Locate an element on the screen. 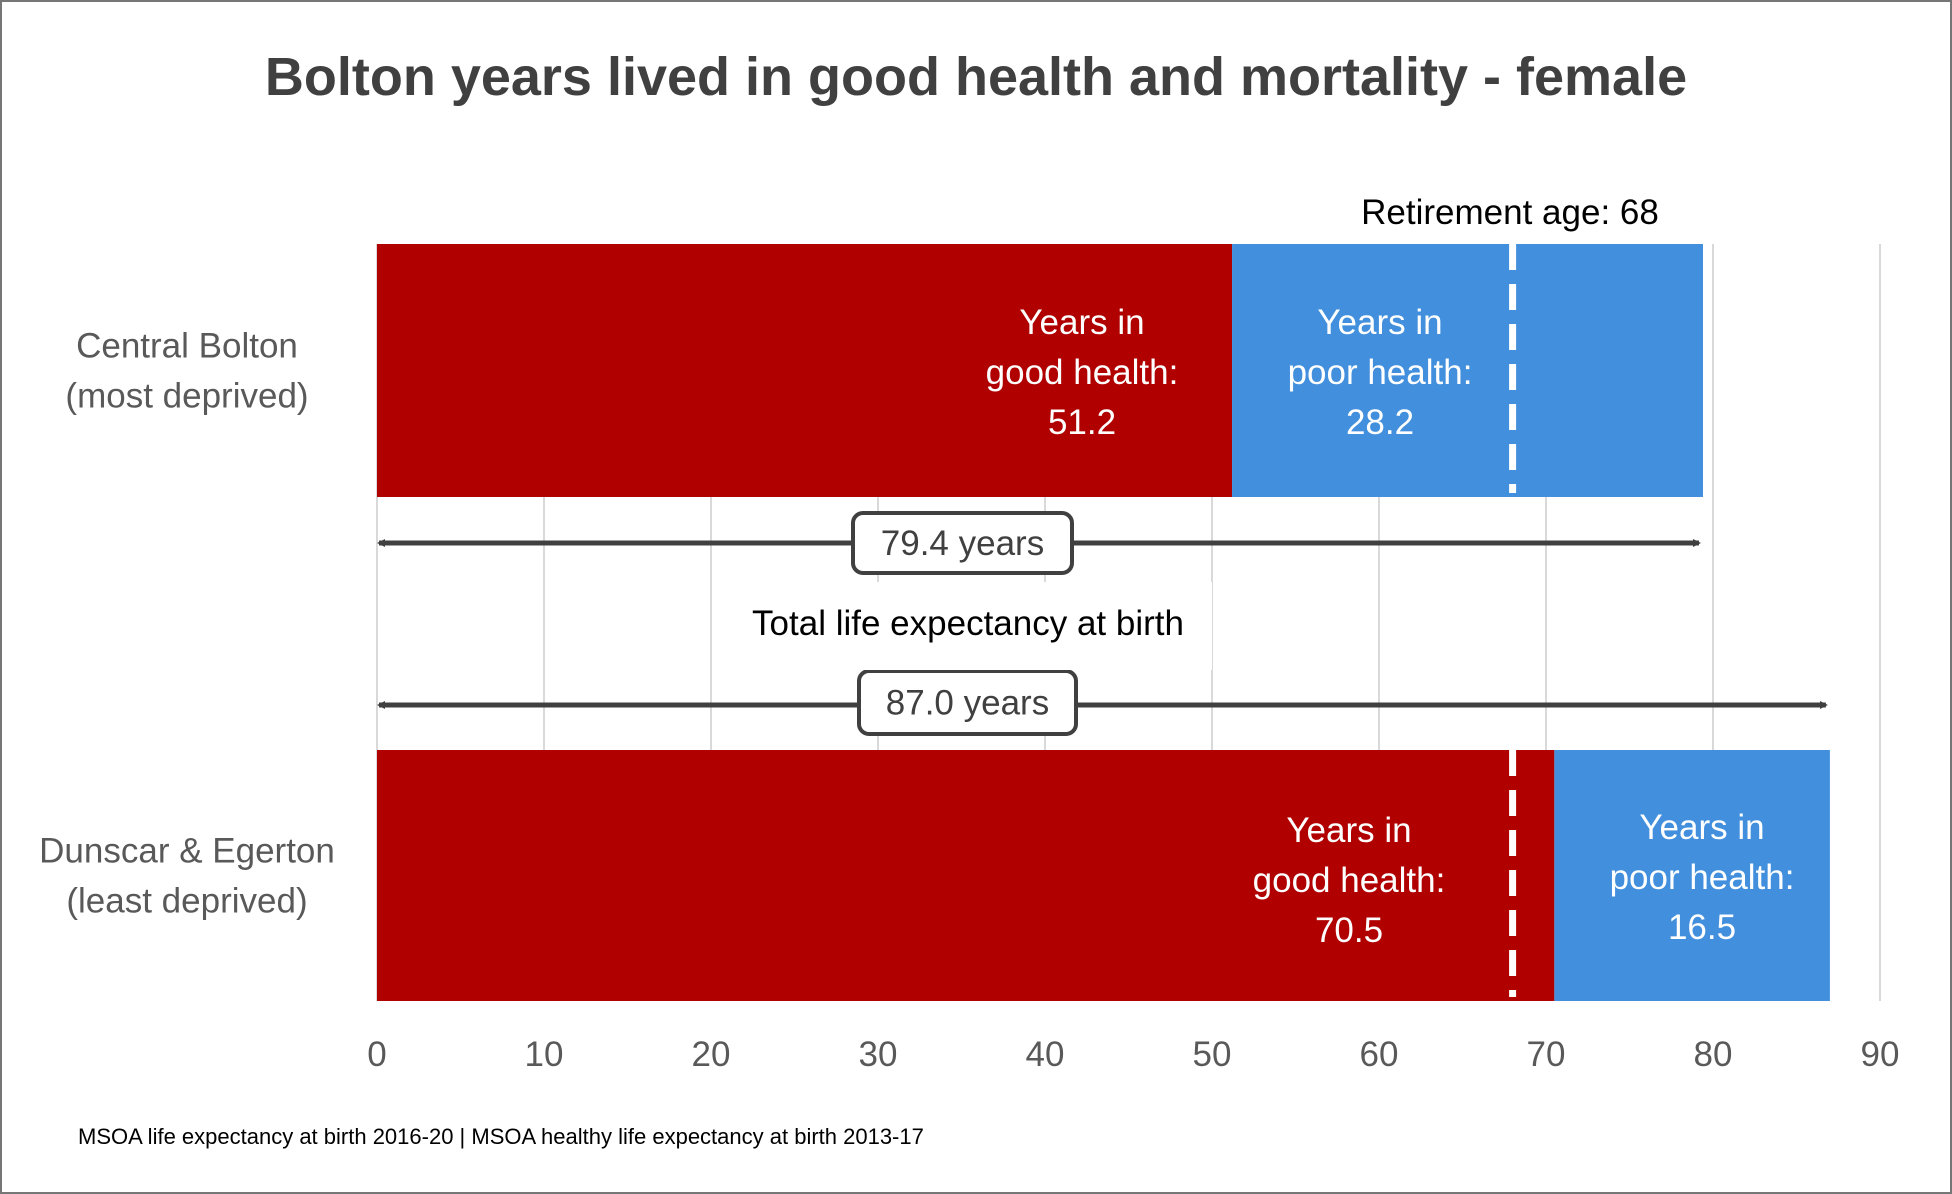  x-tick-30: 30 is located at coordinates (878, 1054).